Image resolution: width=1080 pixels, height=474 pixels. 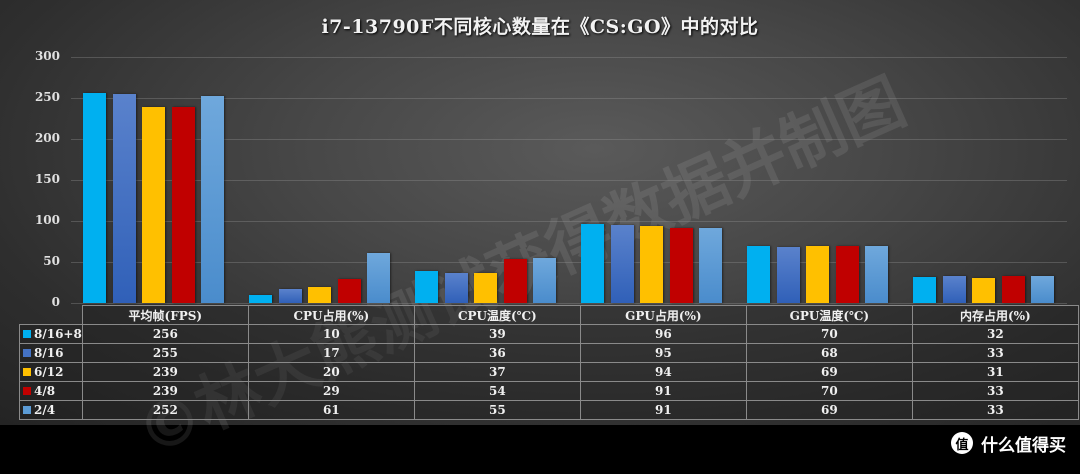 I want to click on y-tick-label: 250, so click(x=47, y=97).